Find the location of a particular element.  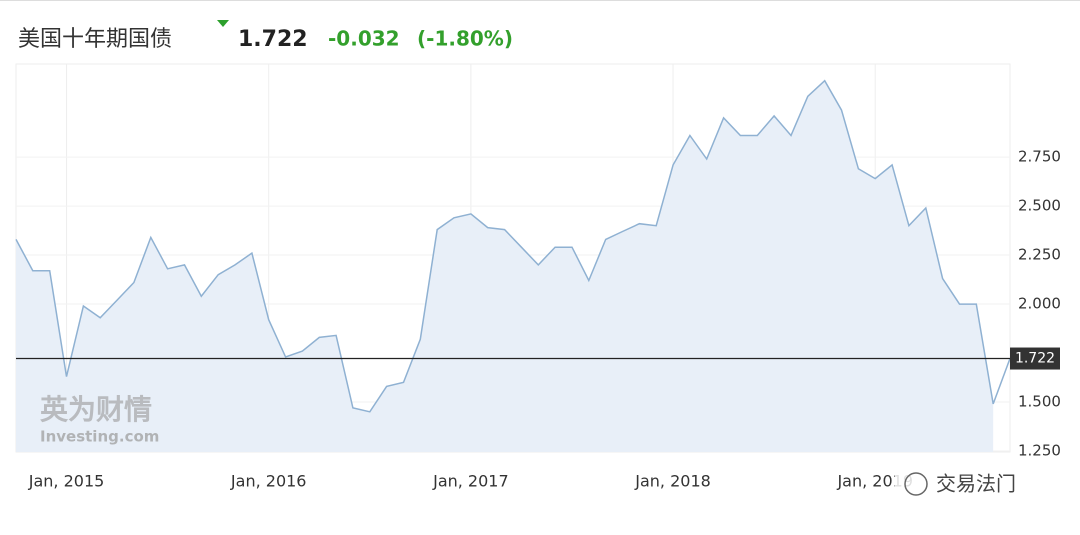

last-connector is located at coordinates (1001, 381).